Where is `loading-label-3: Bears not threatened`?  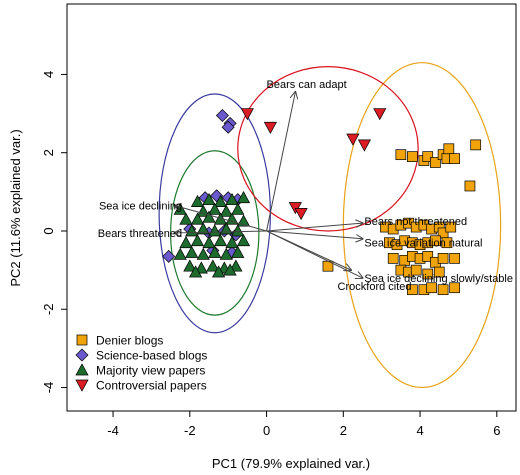
loading-label-3: Bears not threatened is located at coordinates (415, 222).